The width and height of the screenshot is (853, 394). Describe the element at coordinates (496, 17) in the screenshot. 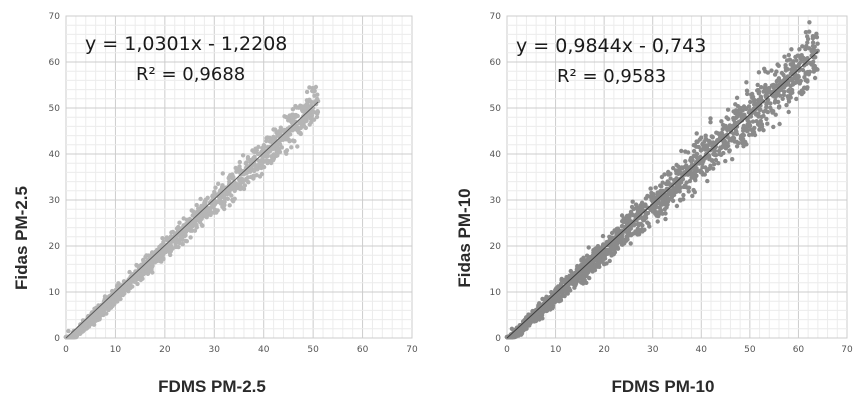

I see `y-tick-label: 70` at that location.